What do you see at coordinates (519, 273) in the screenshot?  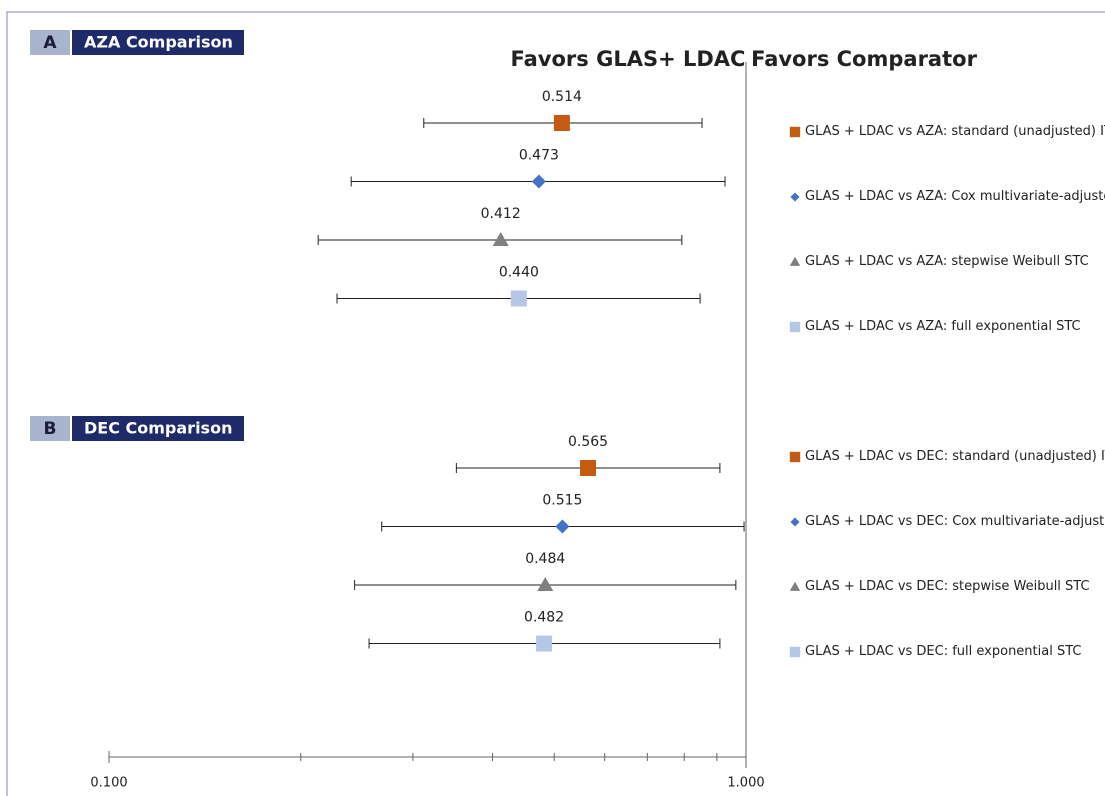 I see `value-label: 0.440` at bounding box center [519, 273].